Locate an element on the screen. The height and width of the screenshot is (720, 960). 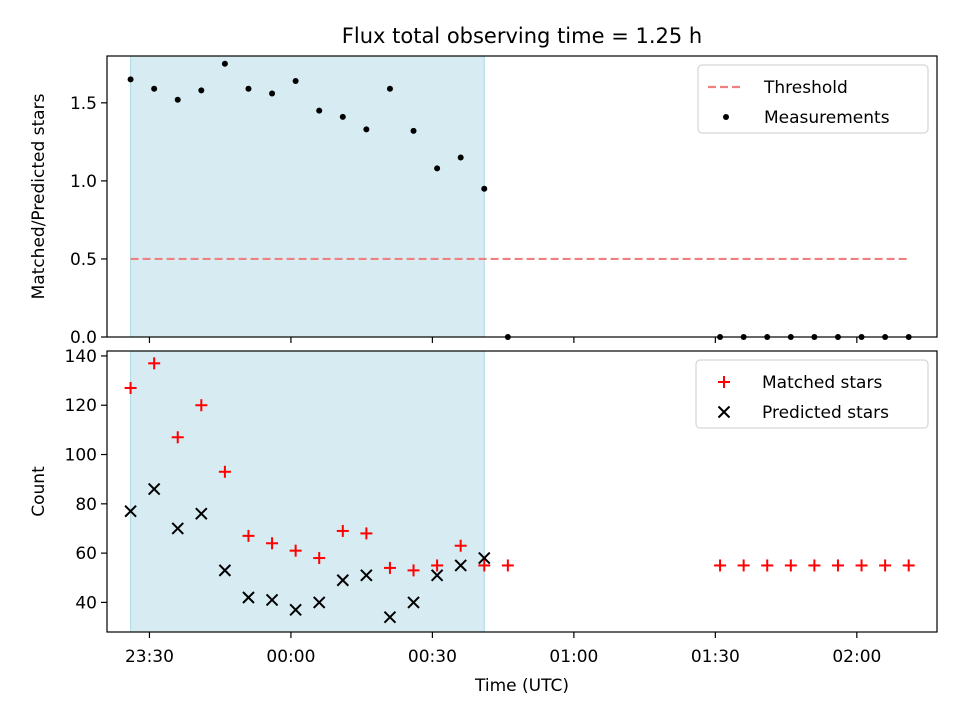
y-tick-label: 0.5 is located at coordinates (83, 260).